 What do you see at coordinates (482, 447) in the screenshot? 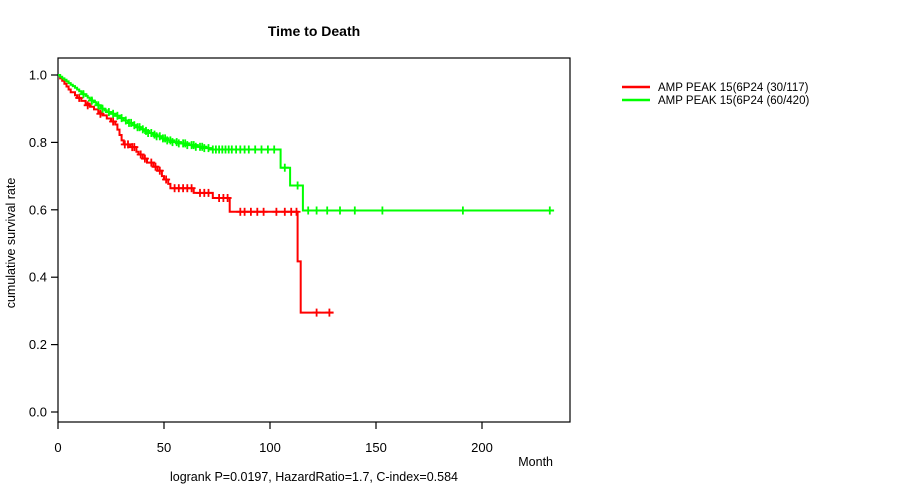
I see `x-tick-label: 200` at bounding box center [482, 447].